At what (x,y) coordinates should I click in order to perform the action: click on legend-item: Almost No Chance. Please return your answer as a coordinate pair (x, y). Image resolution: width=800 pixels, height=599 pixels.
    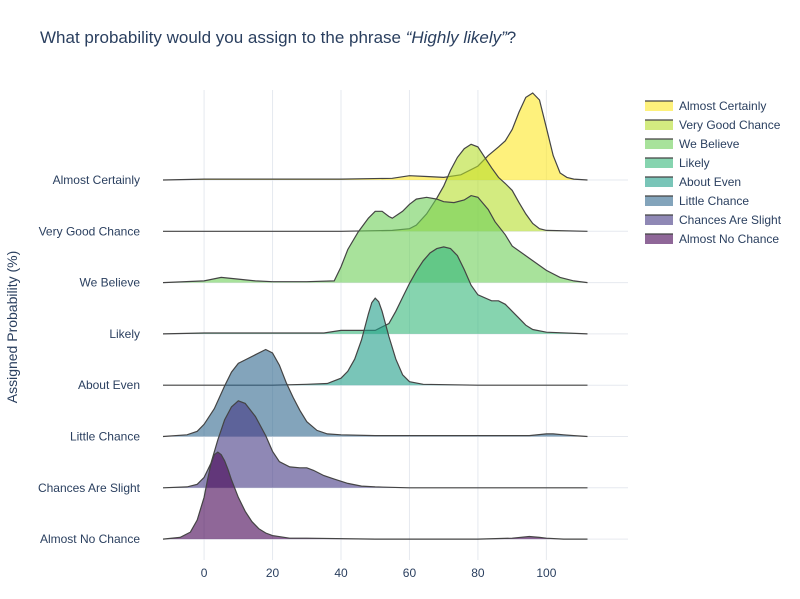
    Looking at the image, I should click on (712, 239).